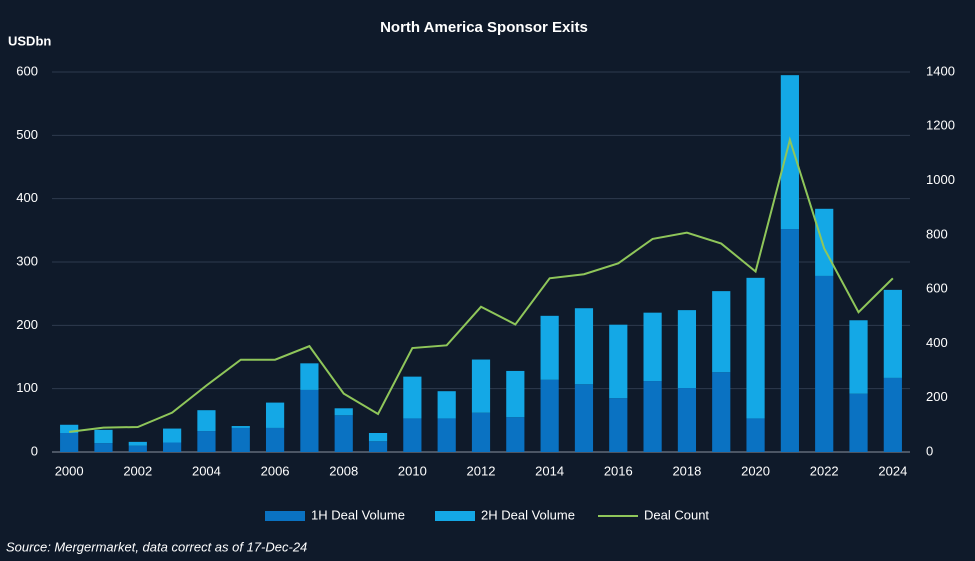  What do you see at coordinates (676, 514) in the screenshot?
I see `legend-label: Deal Count` at bounding box center [676, 514].